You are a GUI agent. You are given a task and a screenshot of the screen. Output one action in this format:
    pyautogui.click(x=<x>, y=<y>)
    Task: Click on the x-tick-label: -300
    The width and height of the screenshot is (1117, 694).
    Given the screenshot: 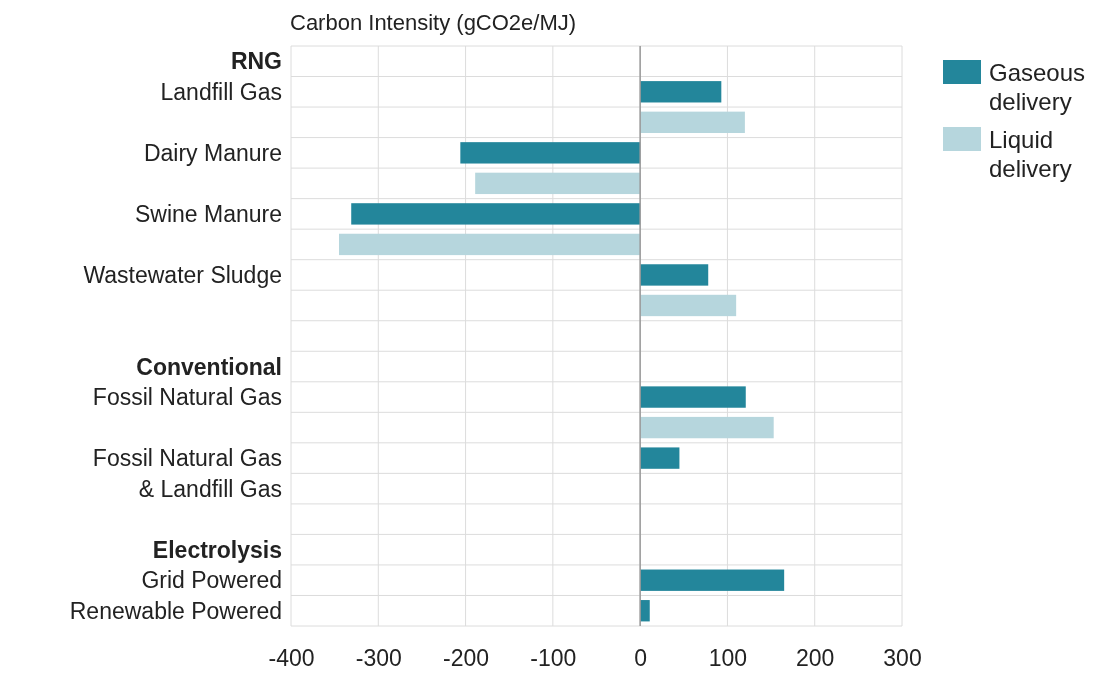 What is the action you would take?
    pyautogui.click(x=378, y=658)
    